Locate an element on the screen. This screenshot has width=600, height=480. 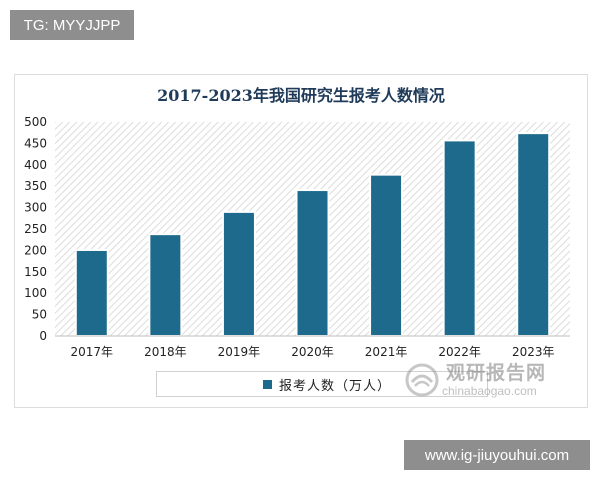
legend: 报考人数（万人） is located at coordinates (322, 384).